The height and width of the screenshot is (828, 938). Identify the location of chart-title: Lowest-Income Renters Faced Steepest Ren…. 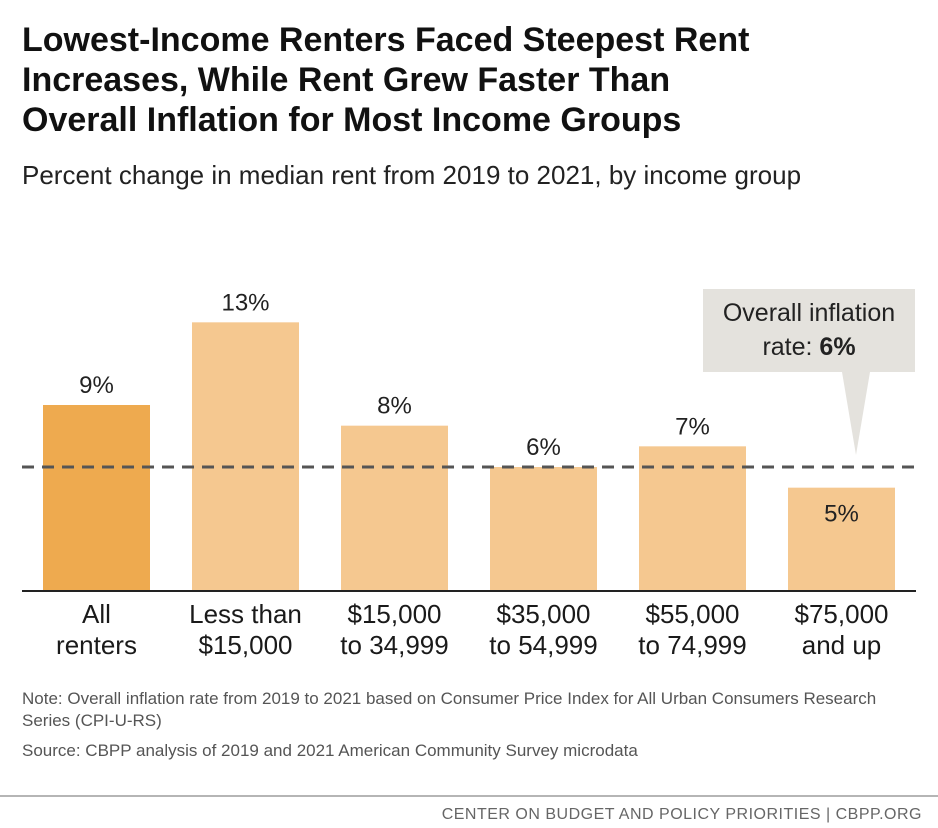
(472, 80).